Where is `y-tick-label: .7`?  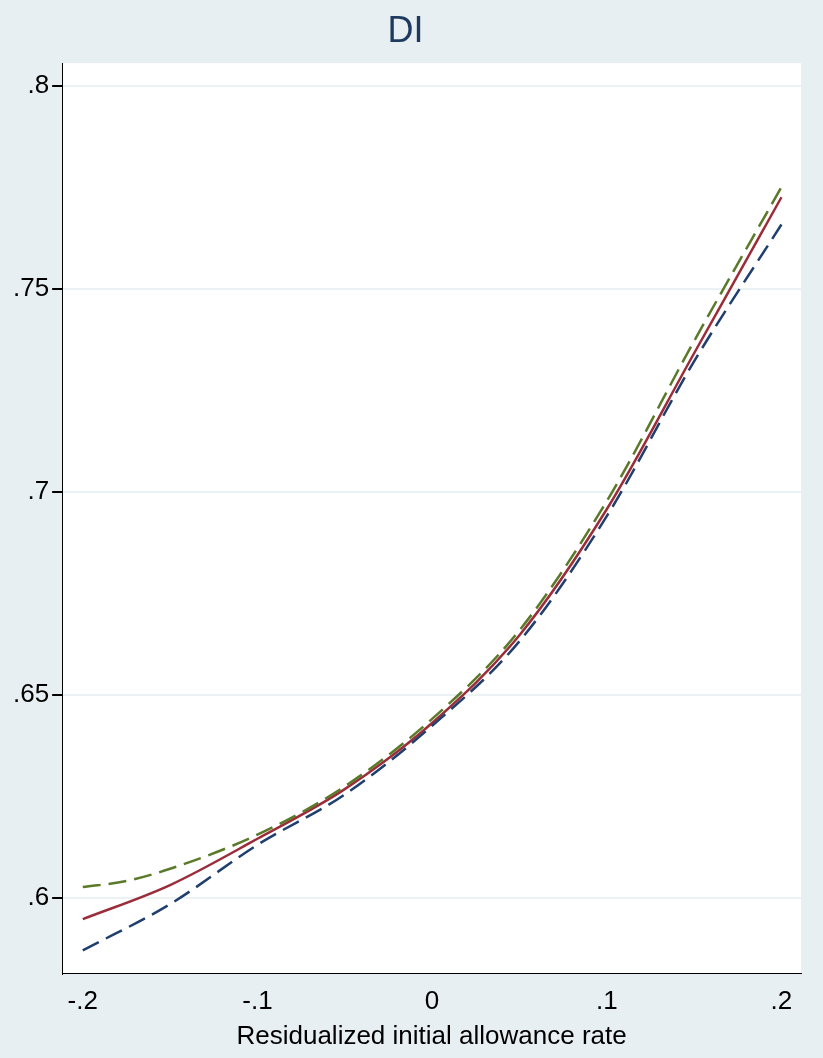 y-tick-label: .7 is located at coordinates (38, 489).